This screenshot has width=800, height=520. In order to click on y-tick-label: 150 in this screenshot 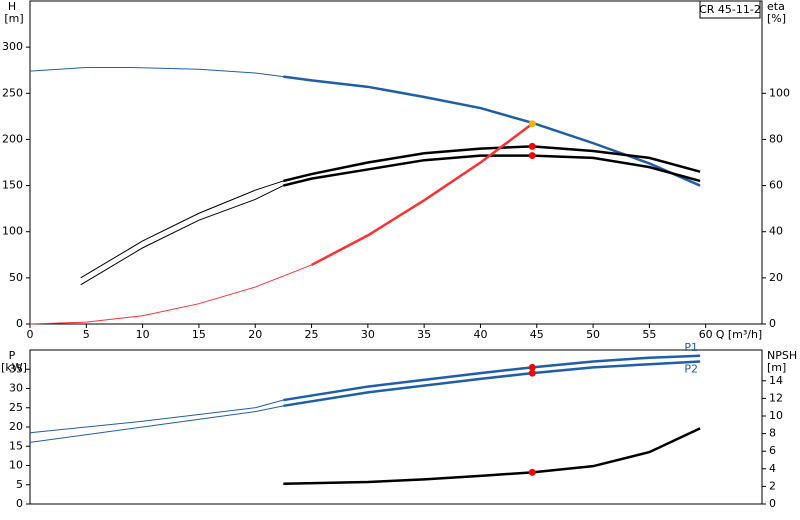, I will do `click(12, 185)`.